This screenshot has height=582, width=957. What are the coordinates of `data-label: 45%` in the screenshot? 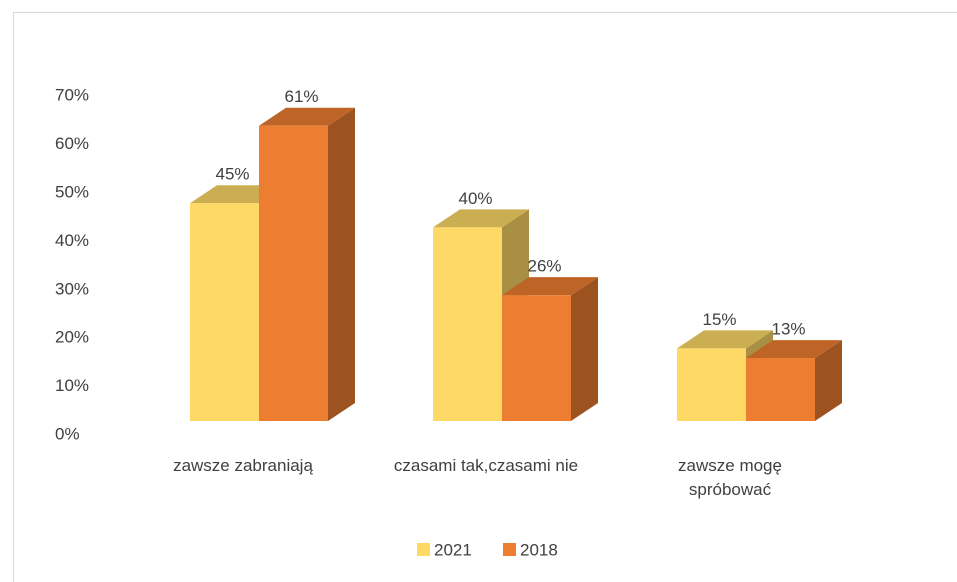 It's located at (232, 174).